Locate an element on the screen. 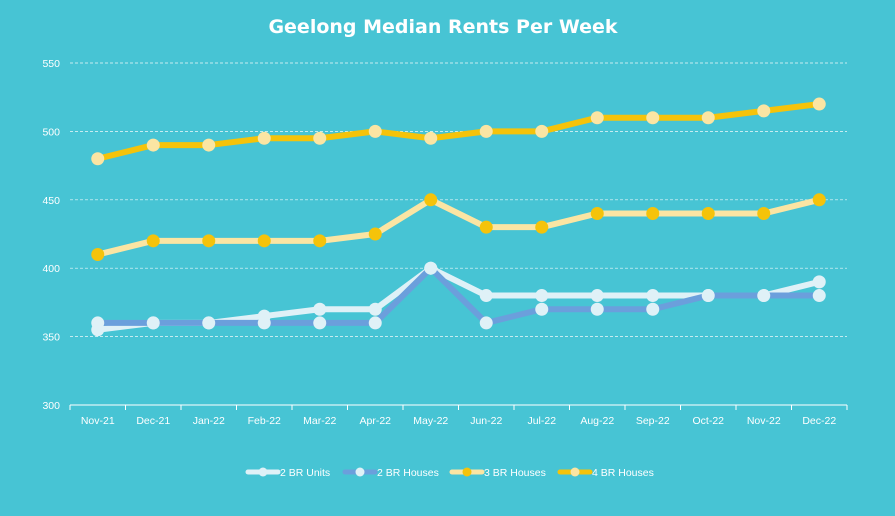  legend-label: 4 BR Houses is located at coordinates (623, 473).